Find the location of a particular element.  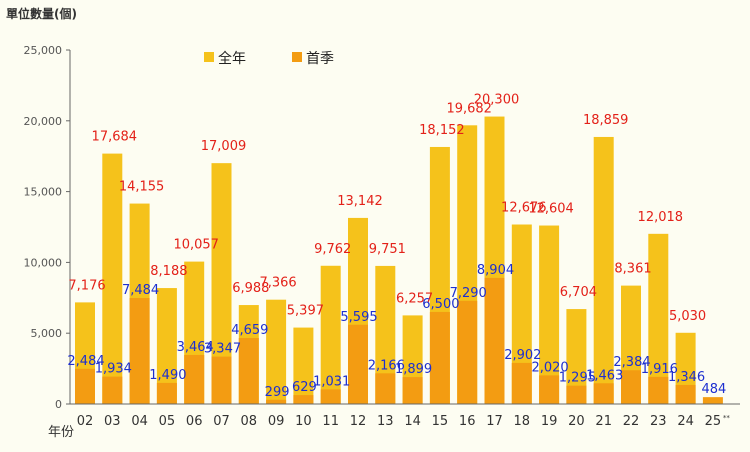

x-tick-label: 03 is located at coordinates (112, 421).